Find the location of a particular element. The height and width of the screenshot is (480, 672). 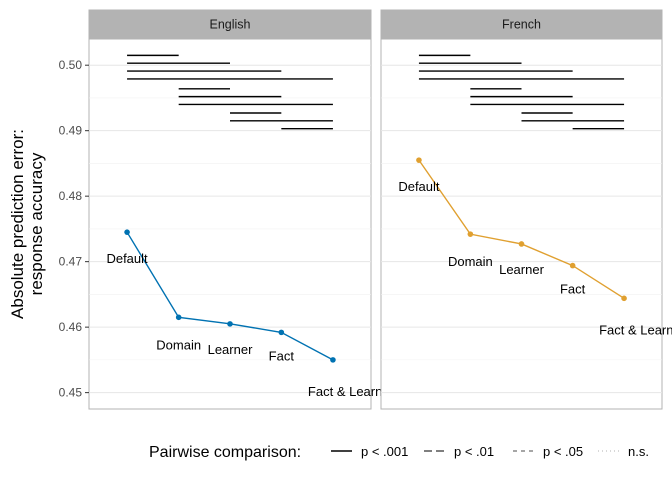

strip-label: English is located at coordinates (230, 25).